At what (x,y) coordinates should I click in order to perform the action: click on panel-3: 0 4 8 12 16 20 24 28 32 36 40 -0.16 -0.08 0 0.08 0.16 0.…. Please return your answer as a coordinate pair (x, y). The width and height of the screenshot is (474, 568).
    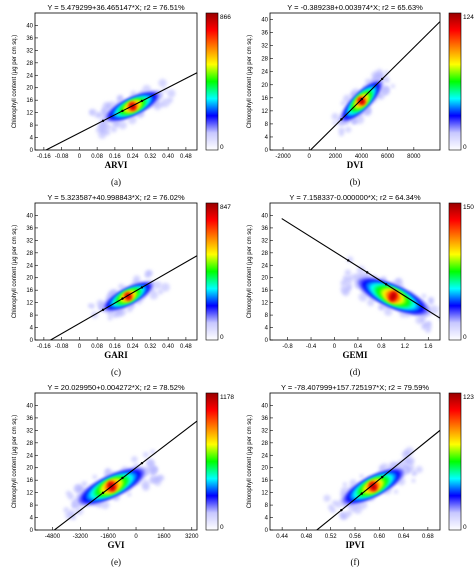
    Looking at the image, I should click on (121, 285).